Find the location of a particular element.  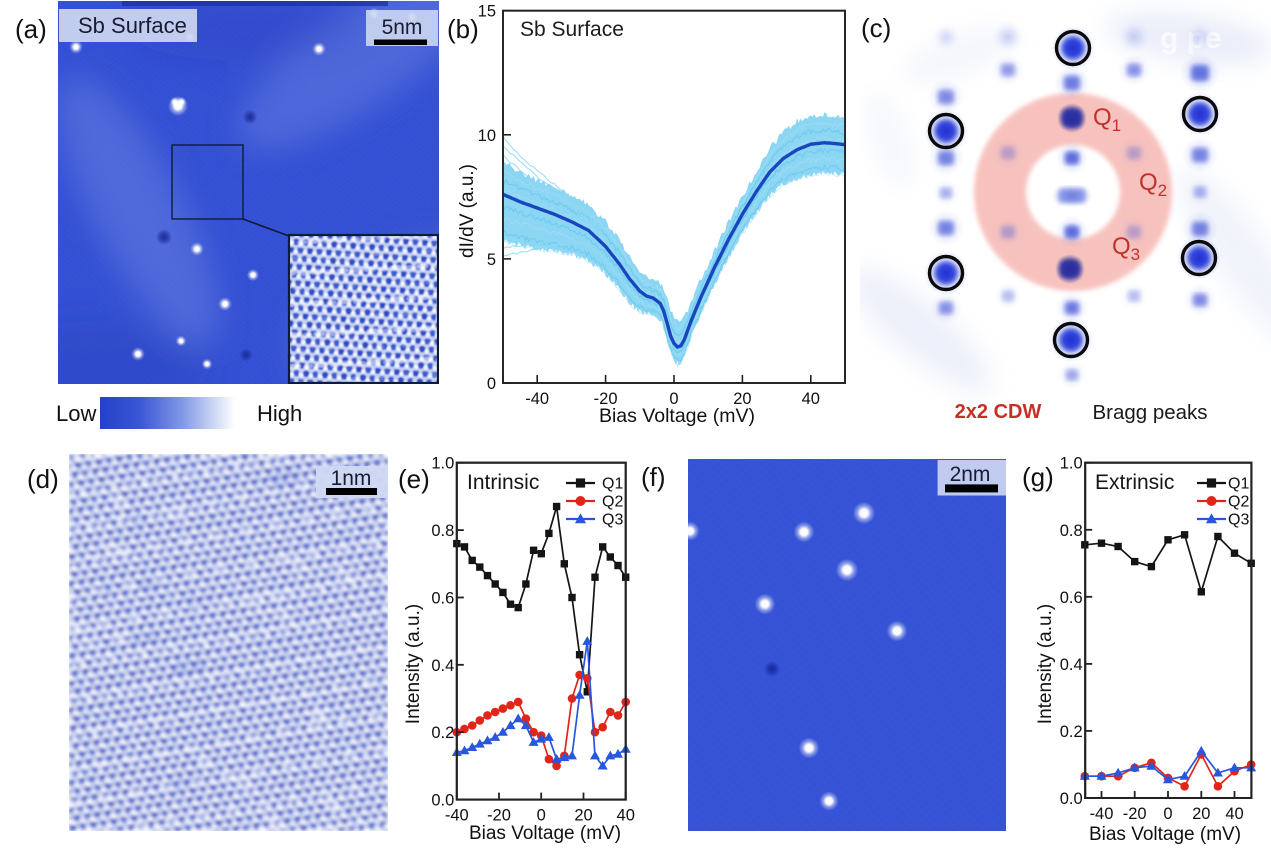

svg-text: dI/dV (a.u.) is located at coordinates (467, 211).